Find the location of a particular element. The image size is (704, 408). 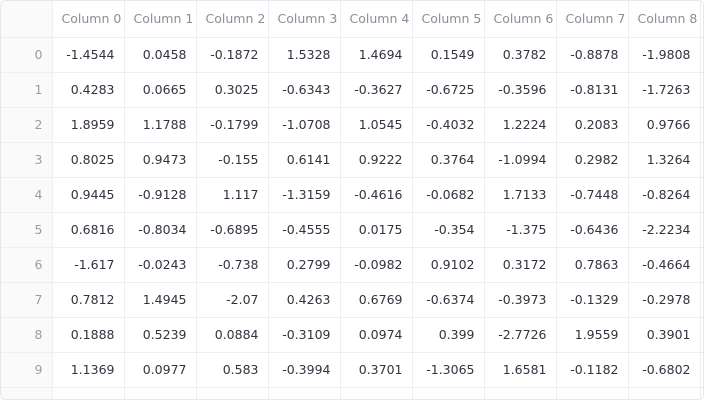

table-cell: -0.4555 is located at coordinates (304, 230).